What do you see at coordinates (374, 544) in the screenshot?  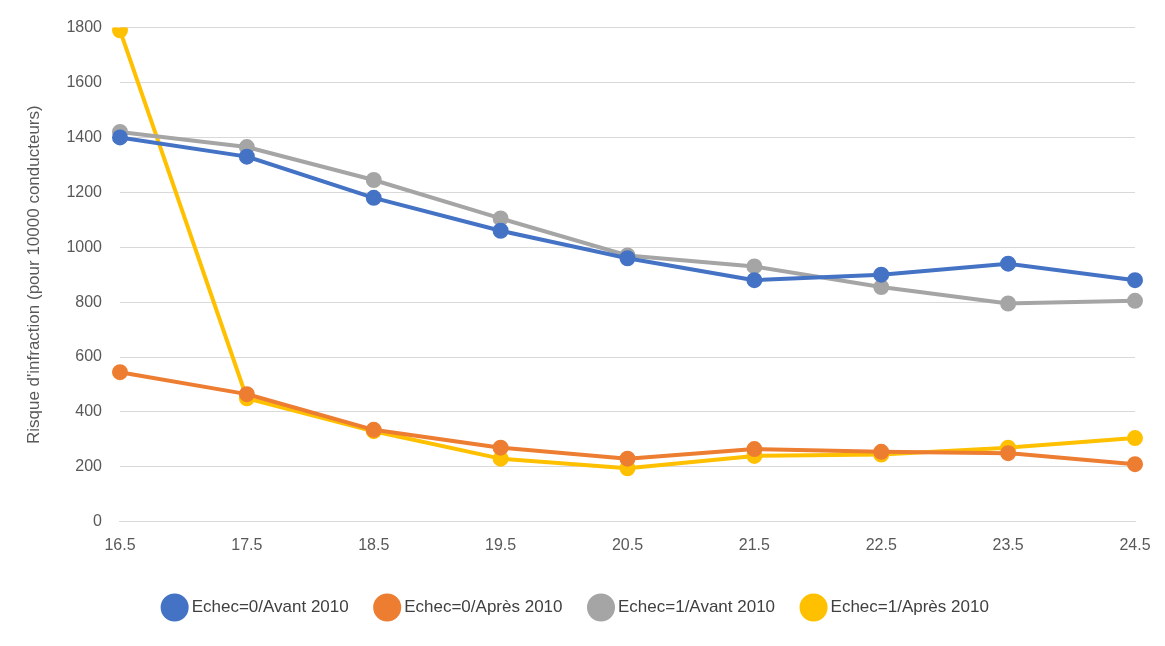 I see `x-tick-label: 18.5` at bounding box center [374, 544].